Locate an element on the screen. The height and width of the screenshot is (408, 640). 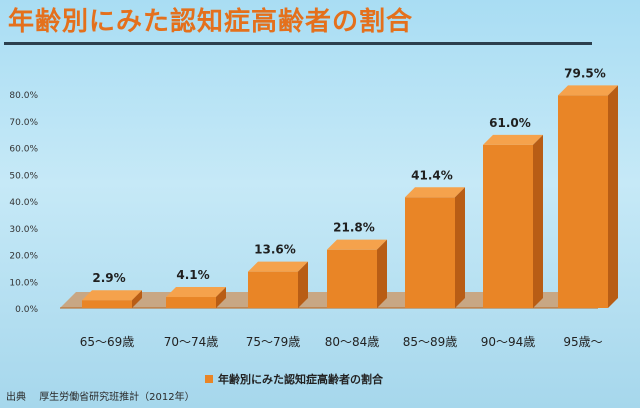
y-tick-label: 70.0% is located at coordinates (23, 123).